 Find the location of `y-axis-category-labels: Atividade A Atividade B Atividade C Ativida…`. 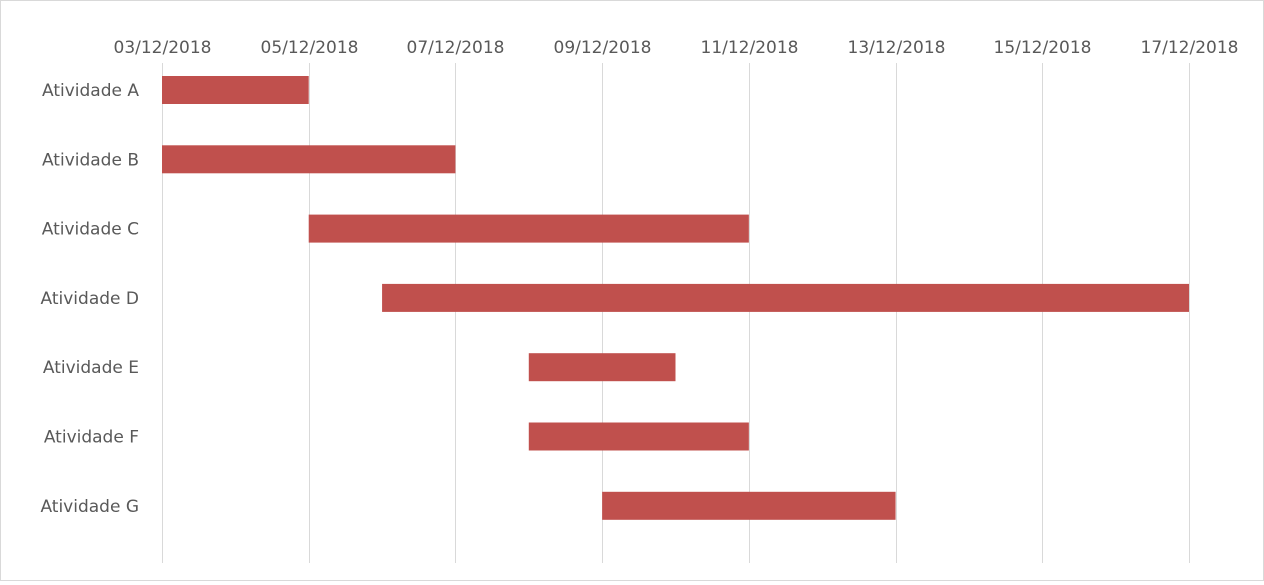

y-axis-category-labels: Atividade A Atividade B Atividade C Ativida… is located at coordinates (89, 299).